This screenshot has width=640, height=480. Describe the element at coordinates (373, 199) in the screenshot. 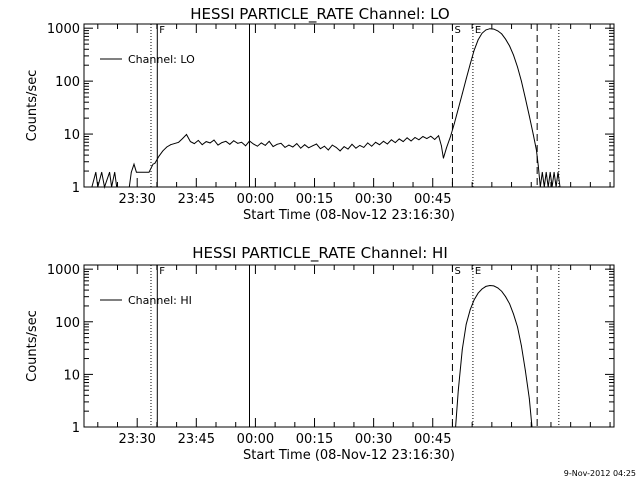

I see `x-tick-label: 00:30` at that location.